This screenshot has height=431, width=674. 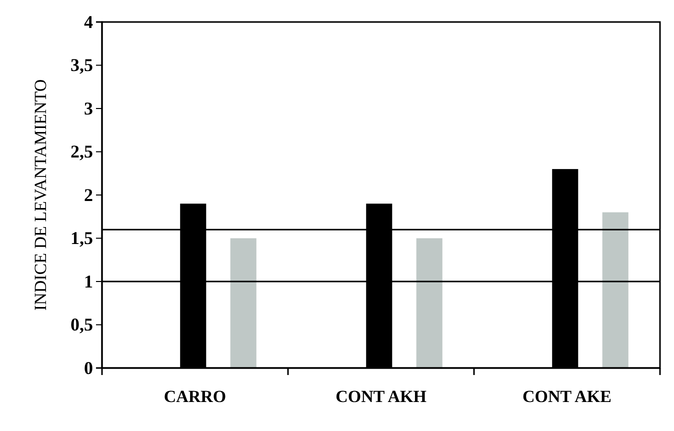 What do you see at coordinates (81, 65) in the screenshot?
I see `y-tick-label: 3,5` at bounding box center [81, 65].